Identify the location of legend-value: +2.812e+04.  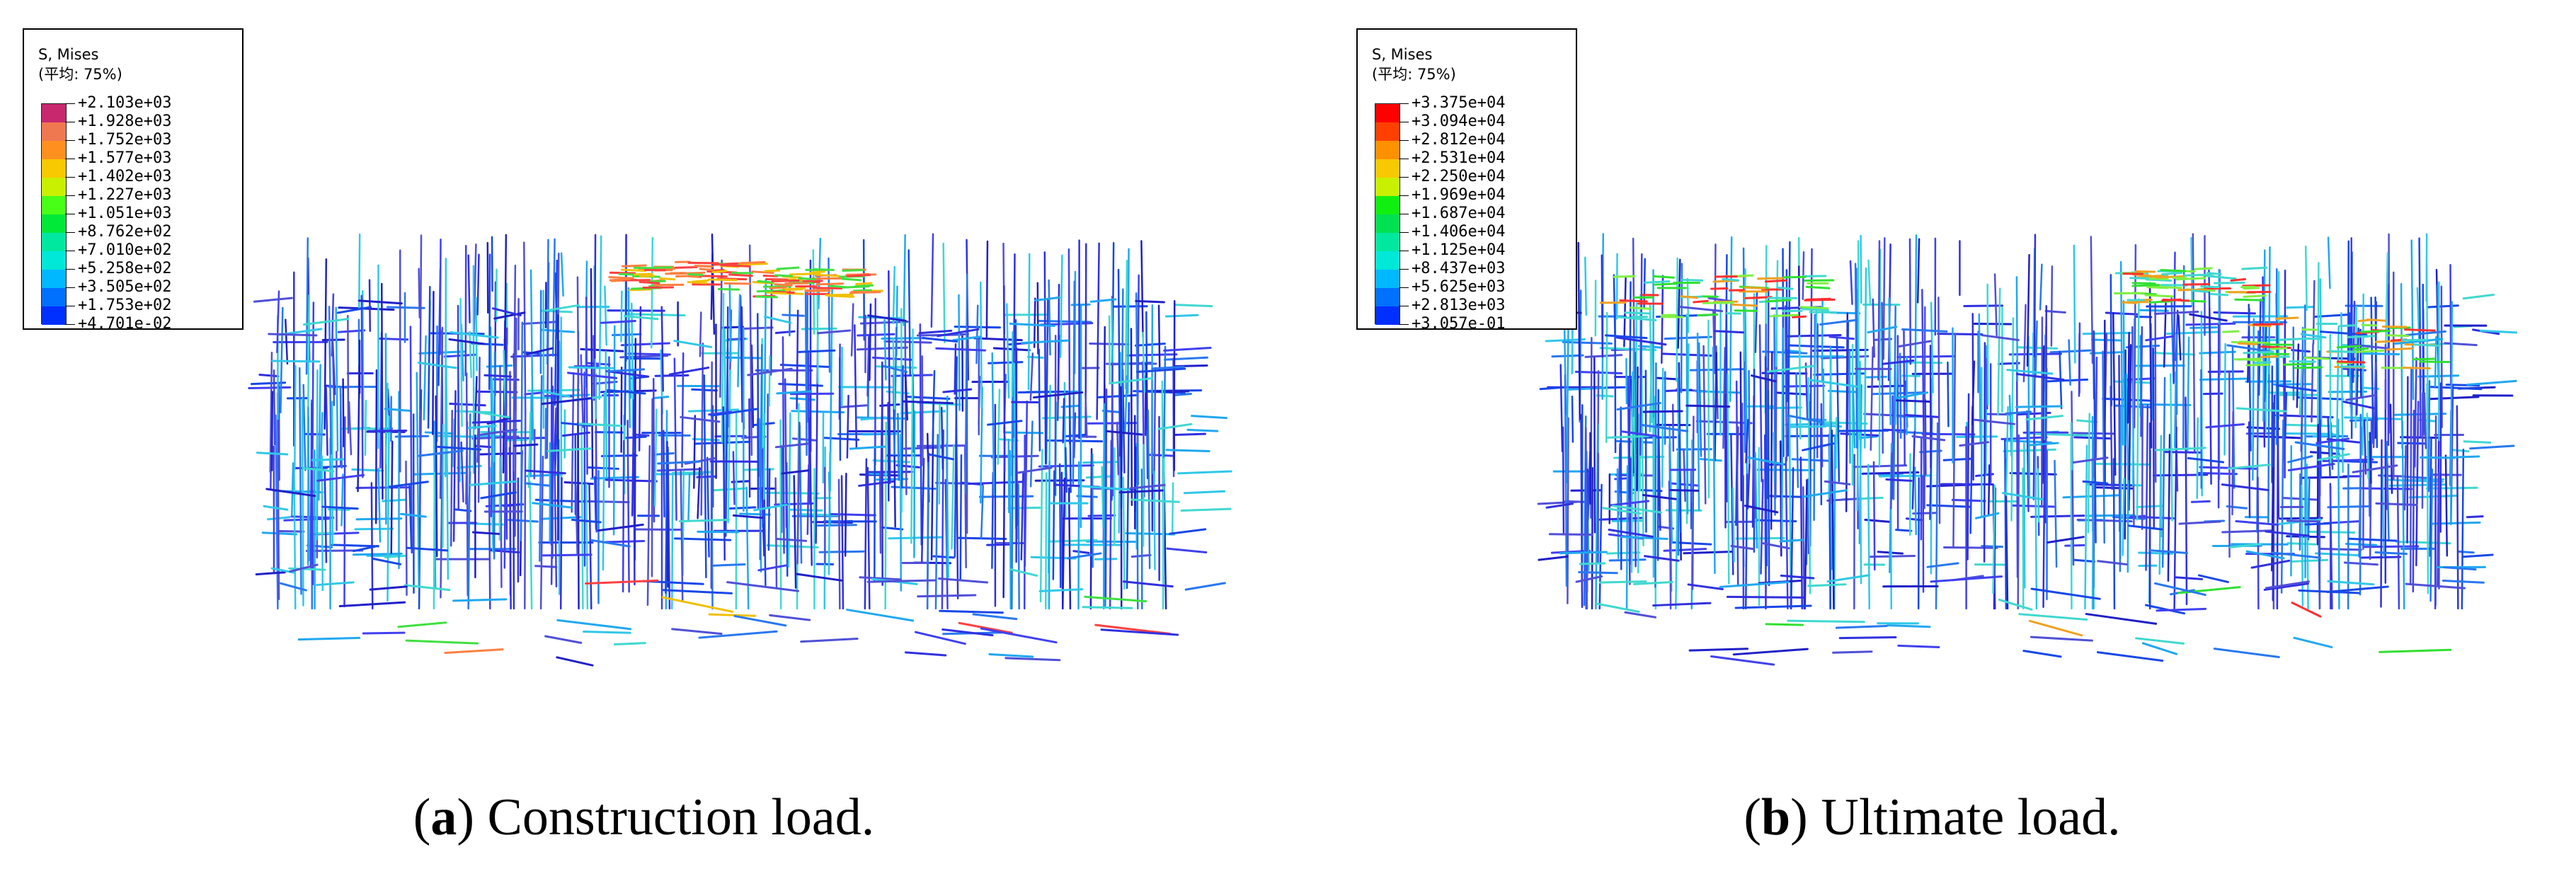
(1459, 140).